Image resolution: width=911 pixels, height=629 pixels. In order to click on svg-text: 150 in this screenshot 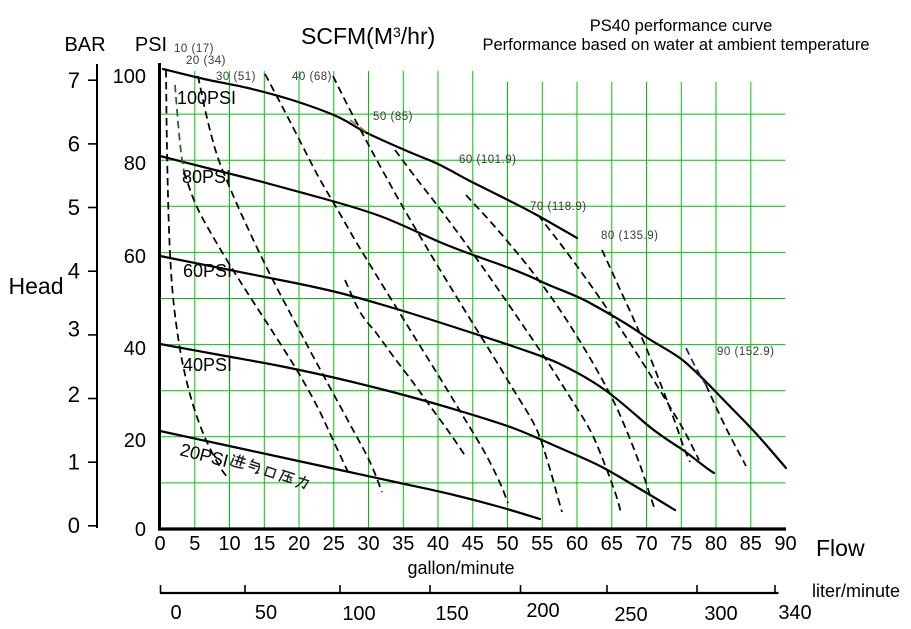, I will do `click(451, 614)`.